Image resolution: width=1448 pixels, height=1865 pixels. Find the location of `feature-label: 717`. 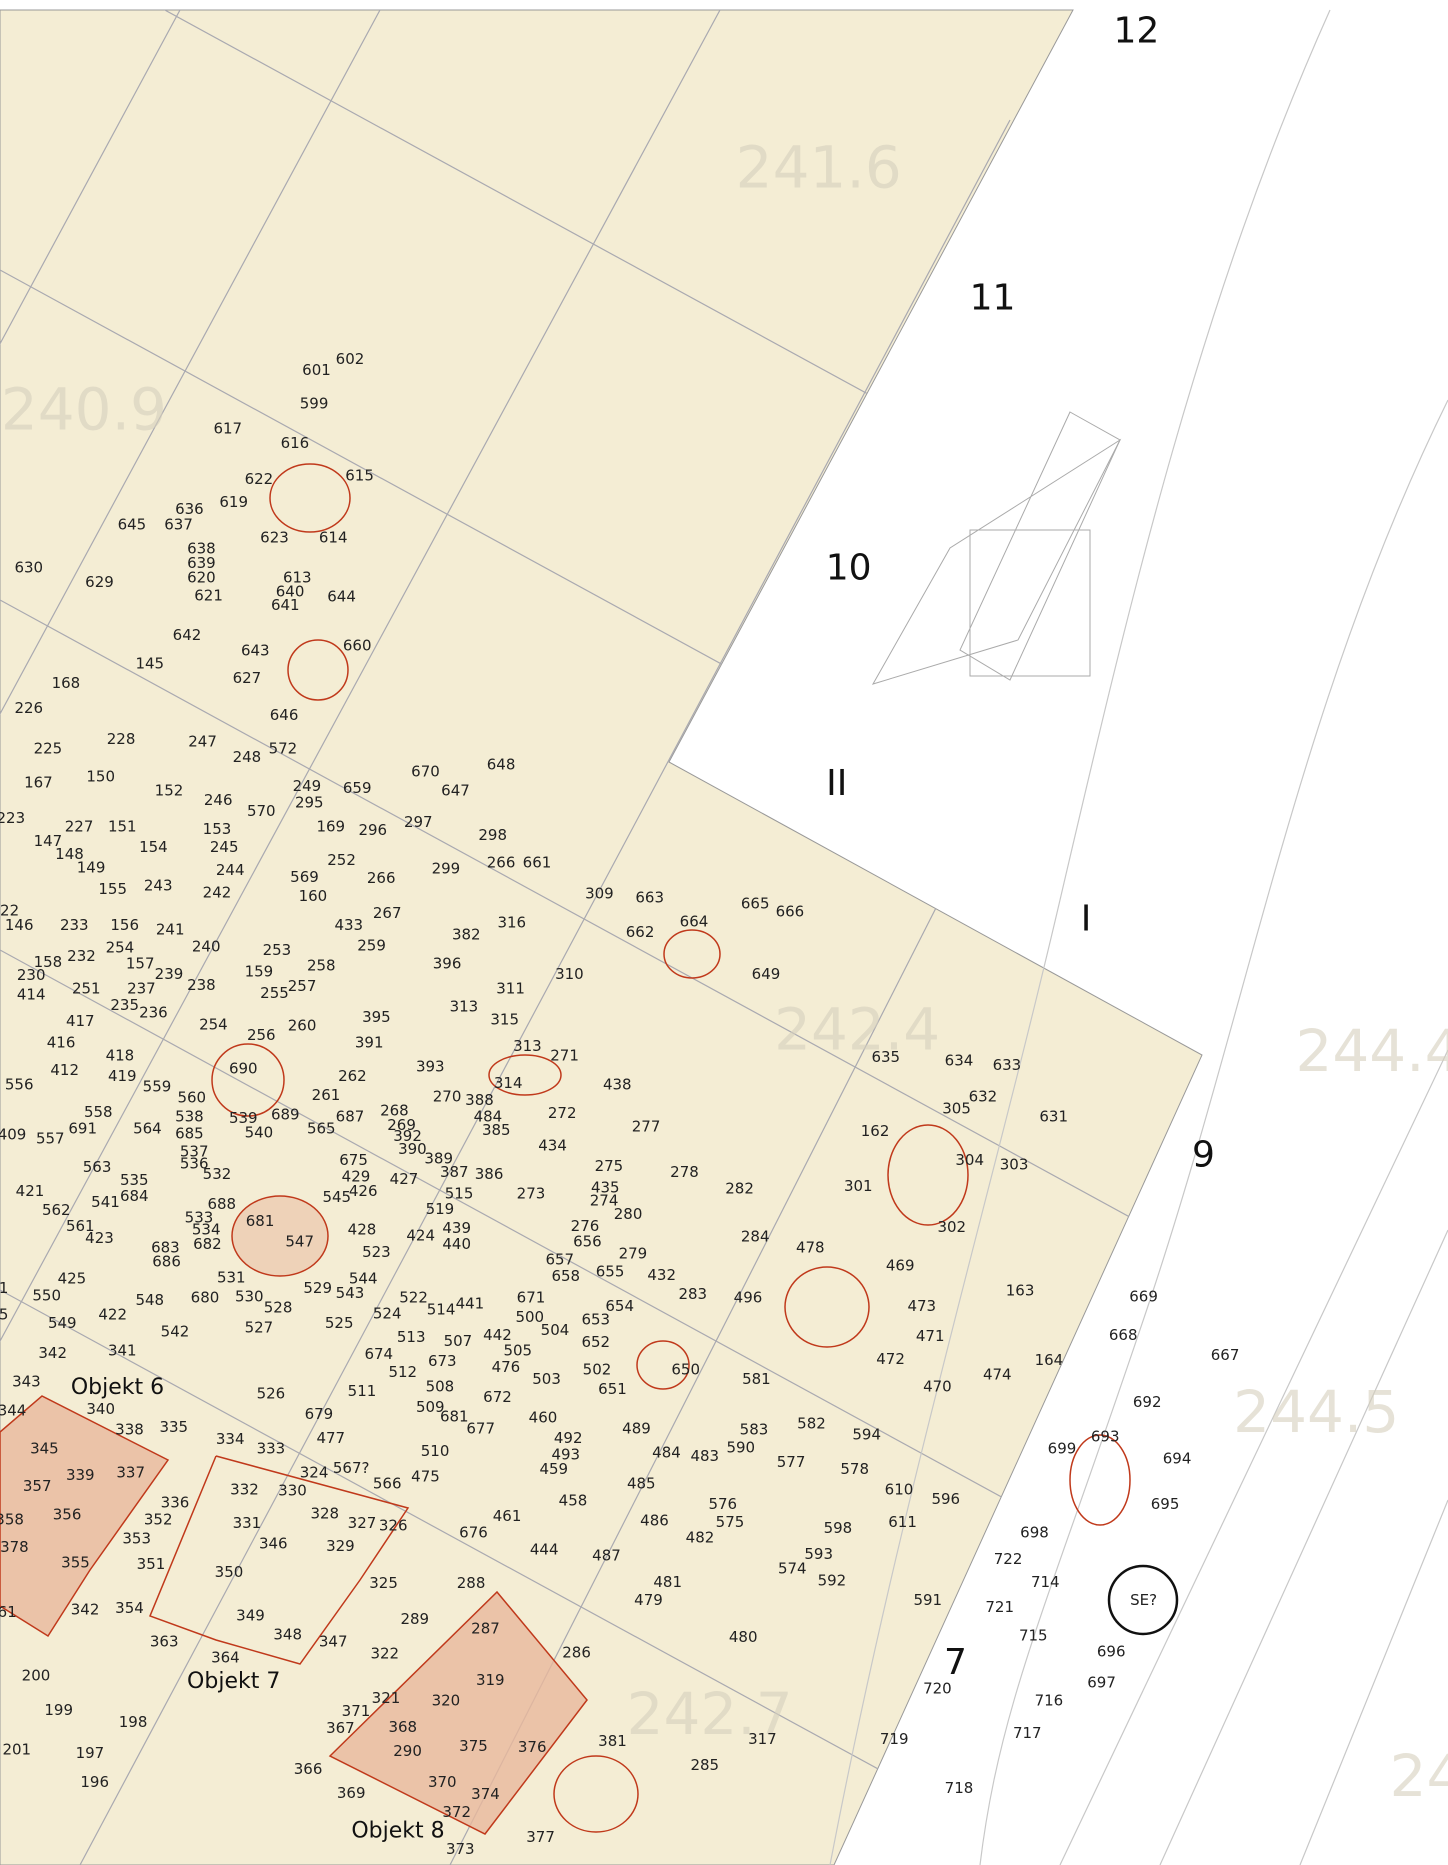

feature-label: 717 is located at coordinates (1027, 1733).